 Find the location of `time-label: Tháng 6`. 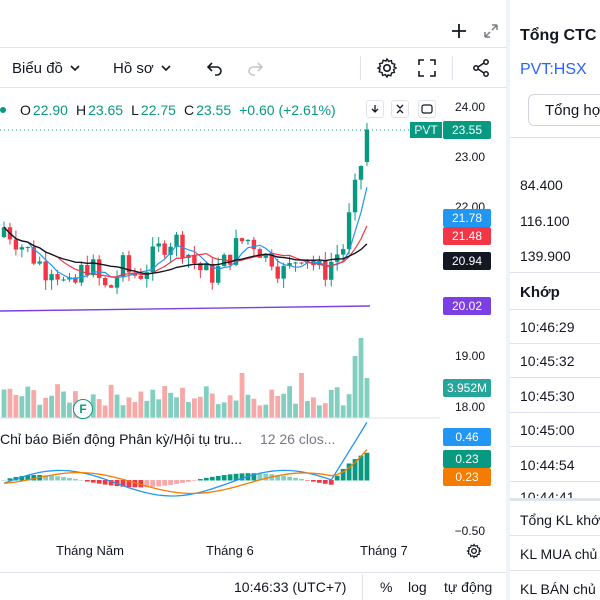

time-label: Tháng 6 is located at coordinates (230, 550).